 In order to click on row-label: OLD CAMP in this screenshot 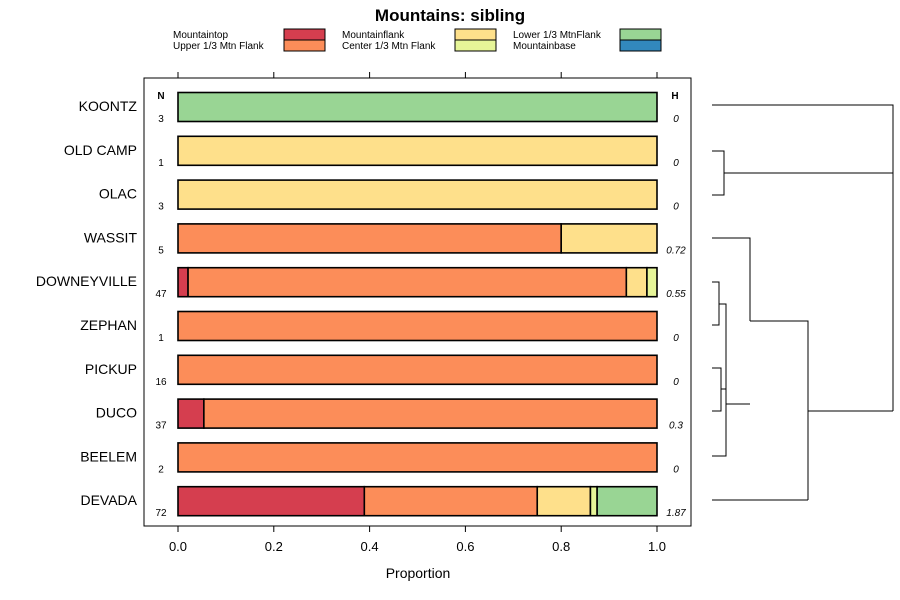, I will do `click(100, 150)`.